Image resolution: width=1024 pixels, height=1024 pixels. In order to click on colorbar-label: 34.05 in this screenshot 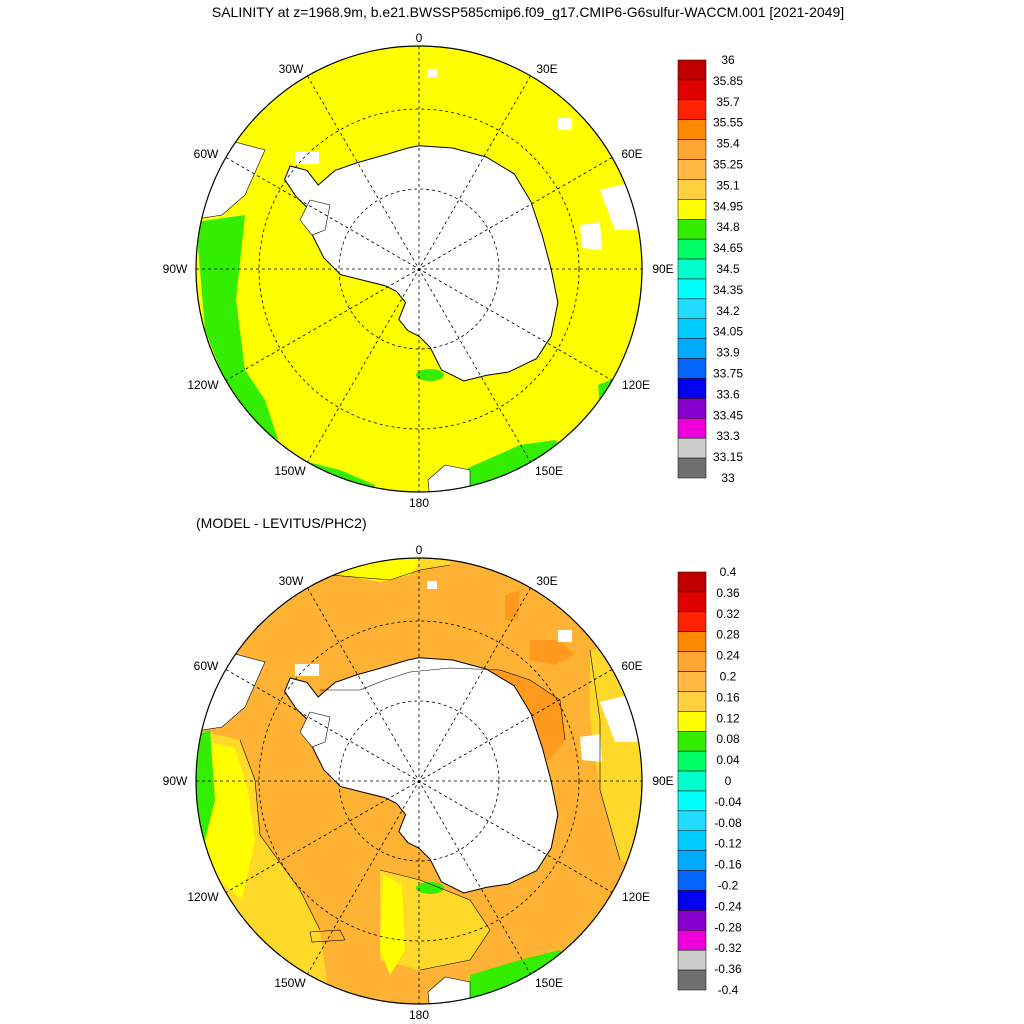, I will do `click(728, 332)`.